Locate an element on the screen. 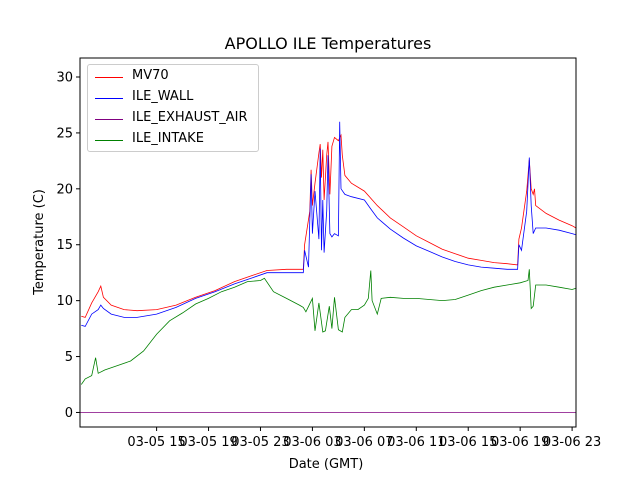 The height and width of the screenshot is (484, 640). legend-item-mv70: MV70 is located at coordinates (174, 77).